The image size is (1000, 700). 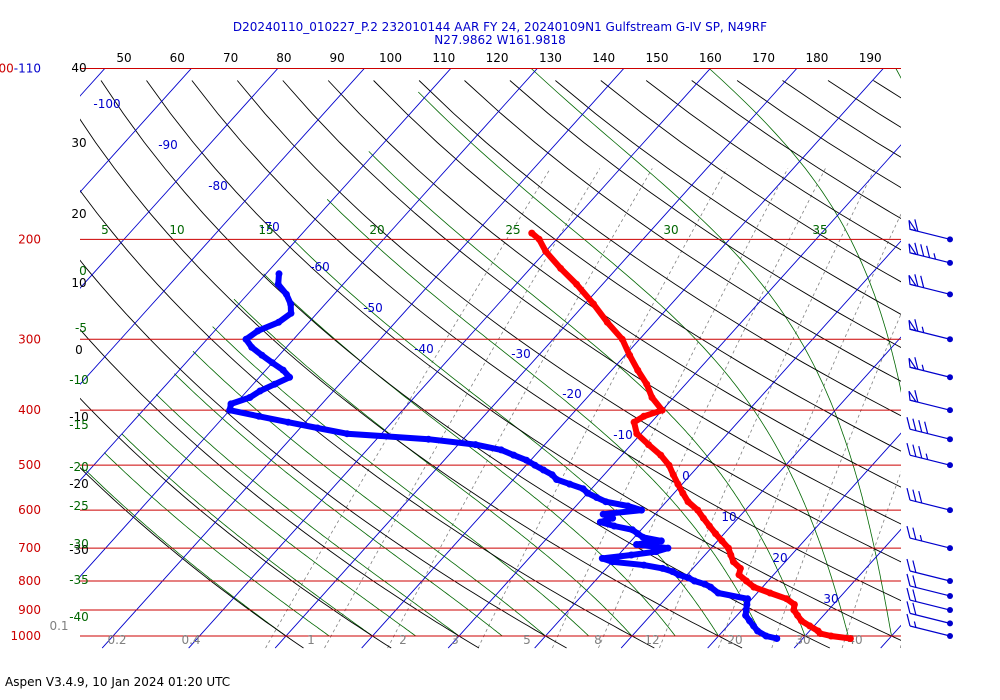 I want to click on pressure-tick-label: 300, so click(x=29, y=339).